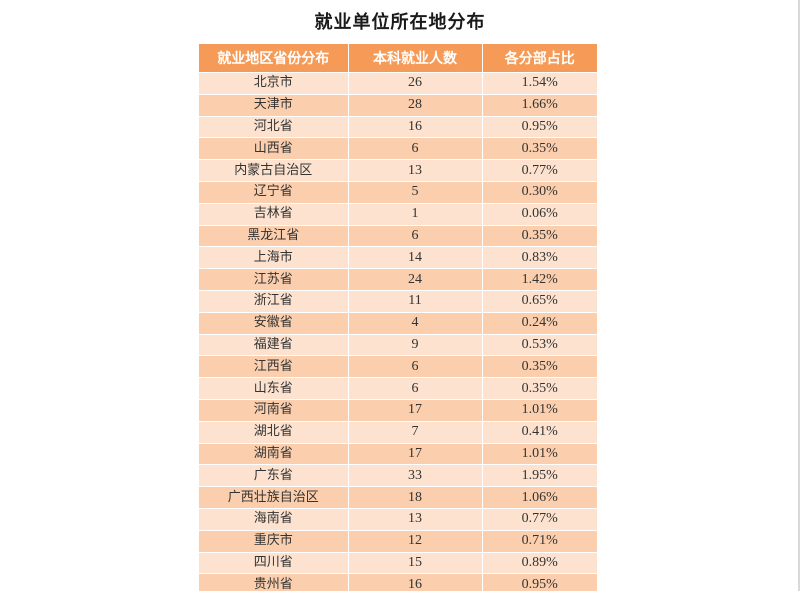 Image resolution: width=800 pixels, height=591 pixels. I want to click on cell-count: 15, so click(415, 563).